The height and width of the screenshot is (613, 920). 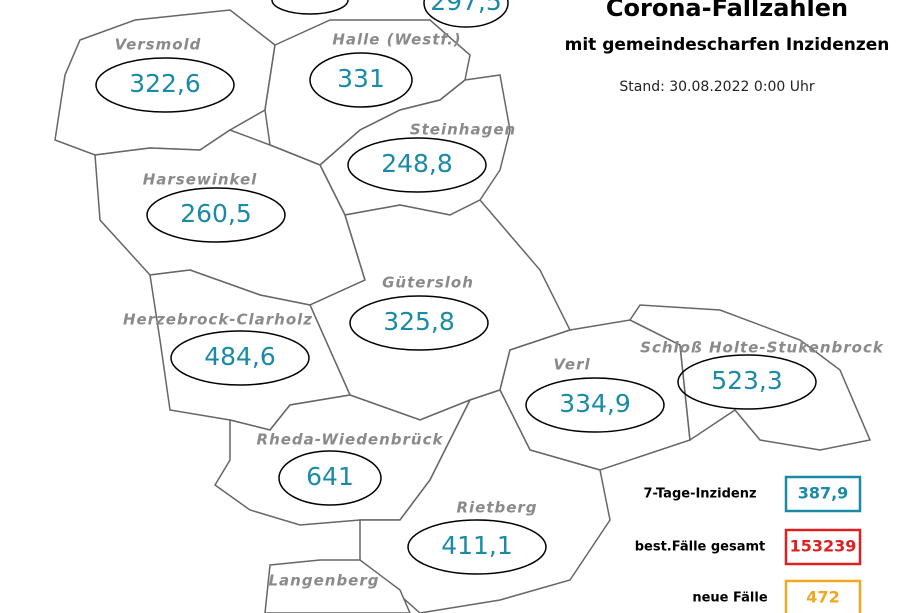 I want to click on region-value: 297,5, so click(x=466, y=8).